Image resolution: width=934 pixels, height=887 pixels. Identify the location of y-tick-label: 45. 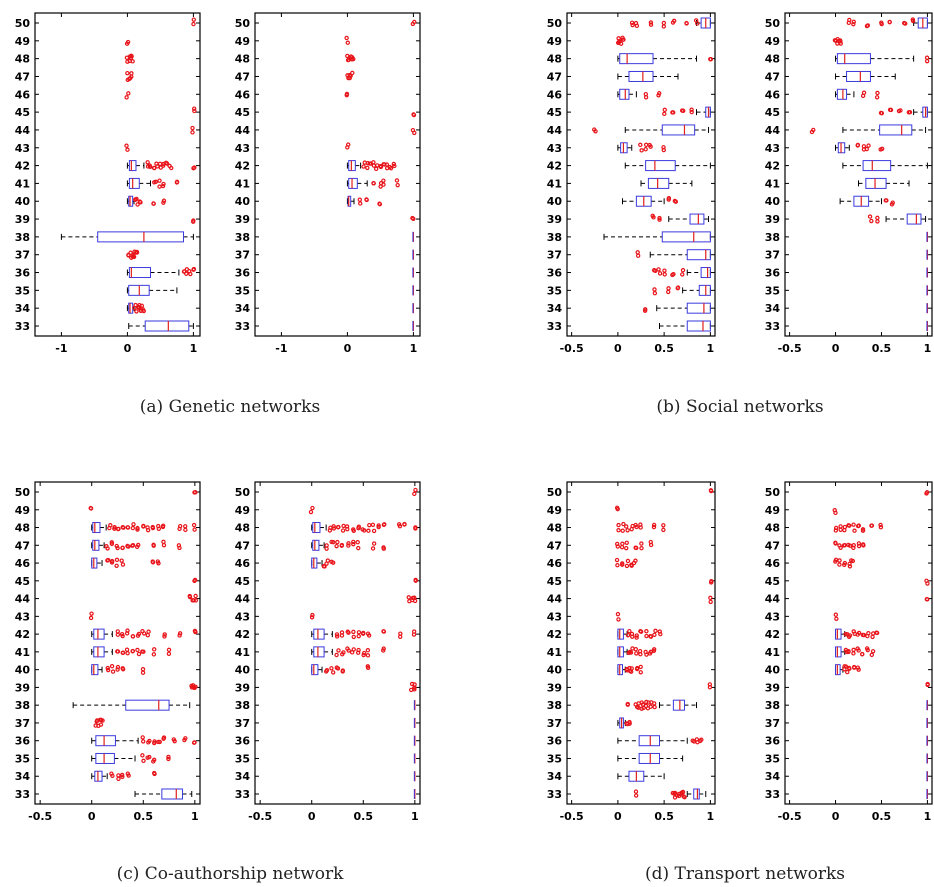
(772, 581).